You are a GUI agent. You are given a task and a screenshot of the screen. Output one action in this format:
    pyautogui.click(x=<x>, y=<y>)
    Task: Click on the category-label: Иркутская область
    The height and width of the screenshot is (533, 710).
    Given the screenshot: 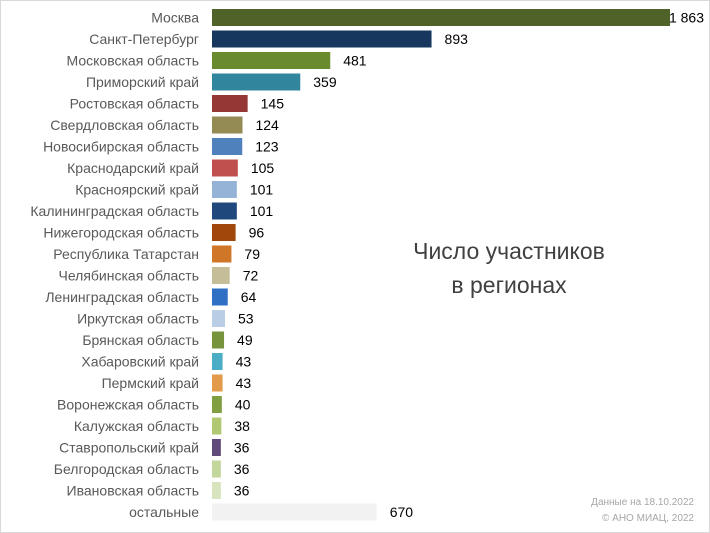 What is the action you would take?
    pyautogui.click(x=138, y=319)
    